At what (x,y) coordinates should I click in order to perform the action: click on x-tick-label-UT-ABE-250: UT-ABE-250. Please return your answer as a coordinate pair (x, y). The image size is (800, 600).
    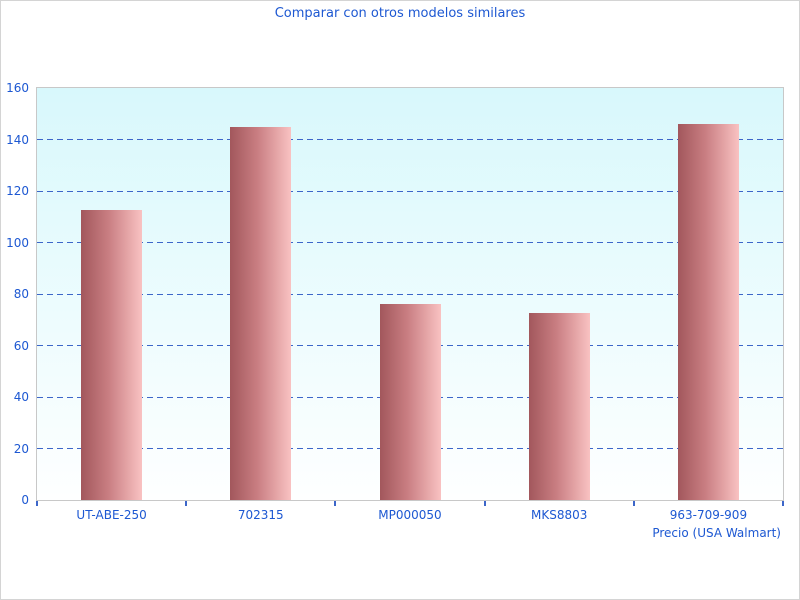
    Looking at the image, I should click on (111, 515).